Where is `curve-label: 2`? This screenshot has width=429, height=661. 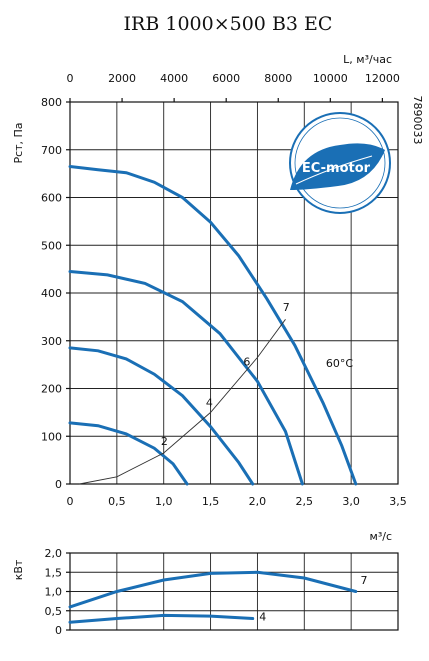 curve-label: 2 is located at coordinates (164, 441).